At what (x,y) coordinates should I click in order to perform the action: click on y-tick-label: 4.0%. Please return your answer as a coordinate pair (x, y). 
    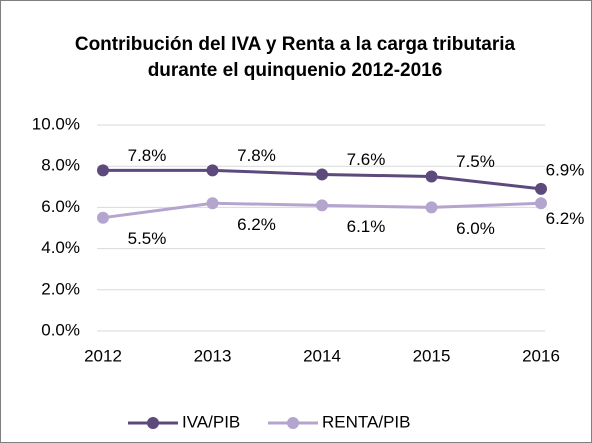
    Looking at the image, I should click on (60, 247).